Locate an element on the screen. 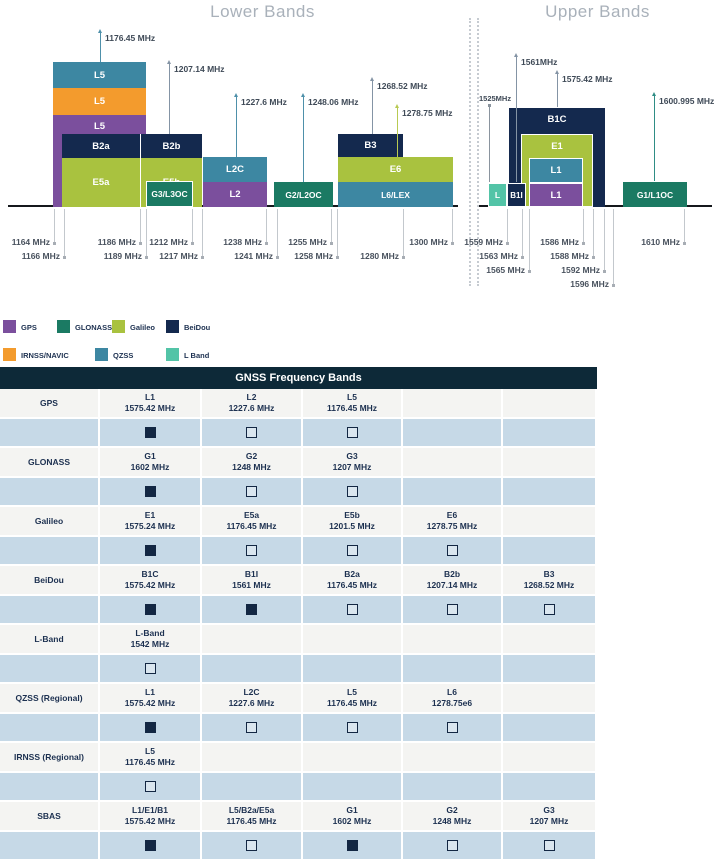 This screenshot has height=863, width=715. band-cell-g2: G2 1248 MHz is located at coordinates (453, 817).